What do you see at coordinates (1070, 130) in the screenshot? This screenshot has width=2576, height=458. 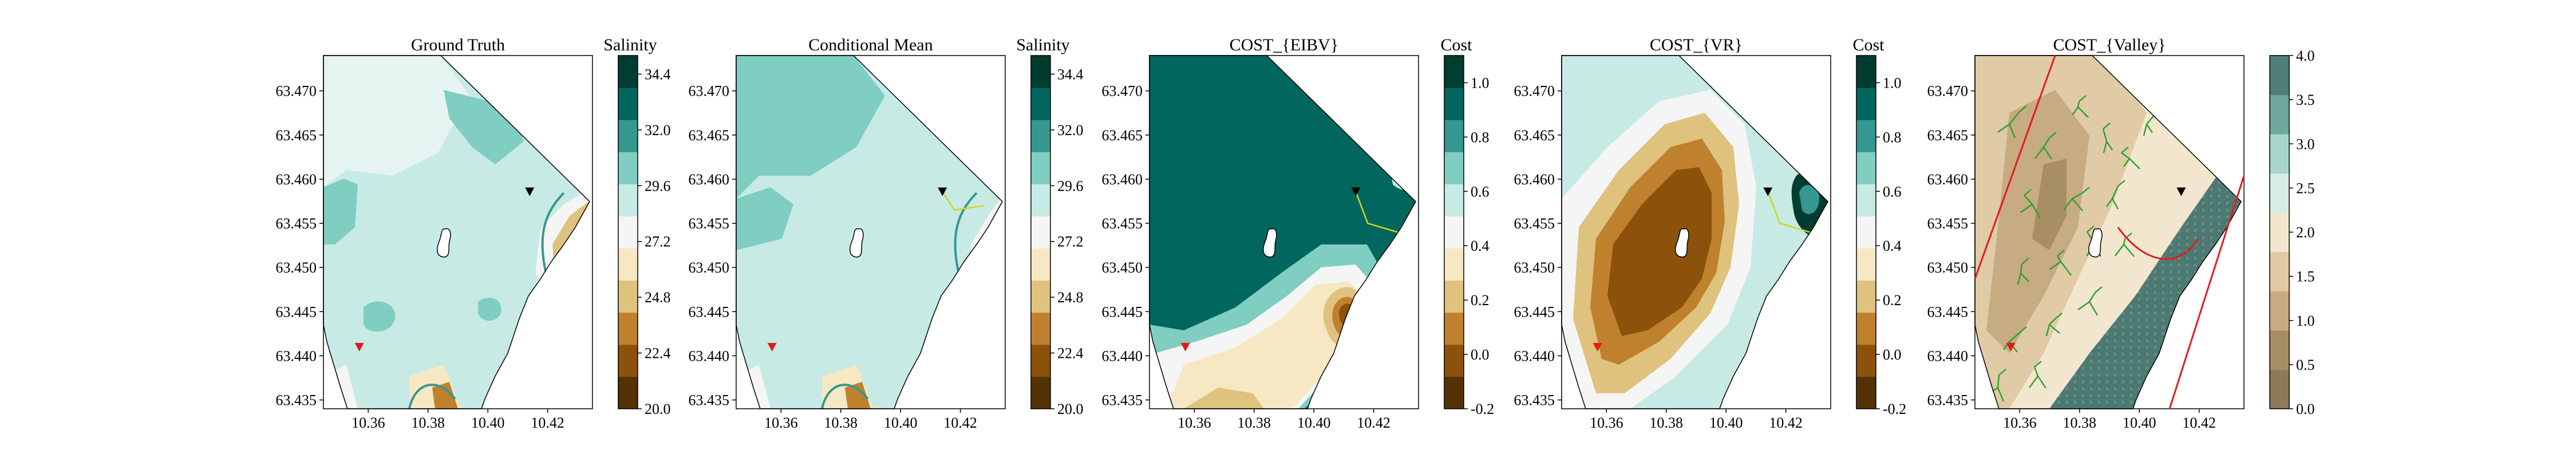 I see `colorbar-tick-label: 32.0` at bounding box center [1070, 130].